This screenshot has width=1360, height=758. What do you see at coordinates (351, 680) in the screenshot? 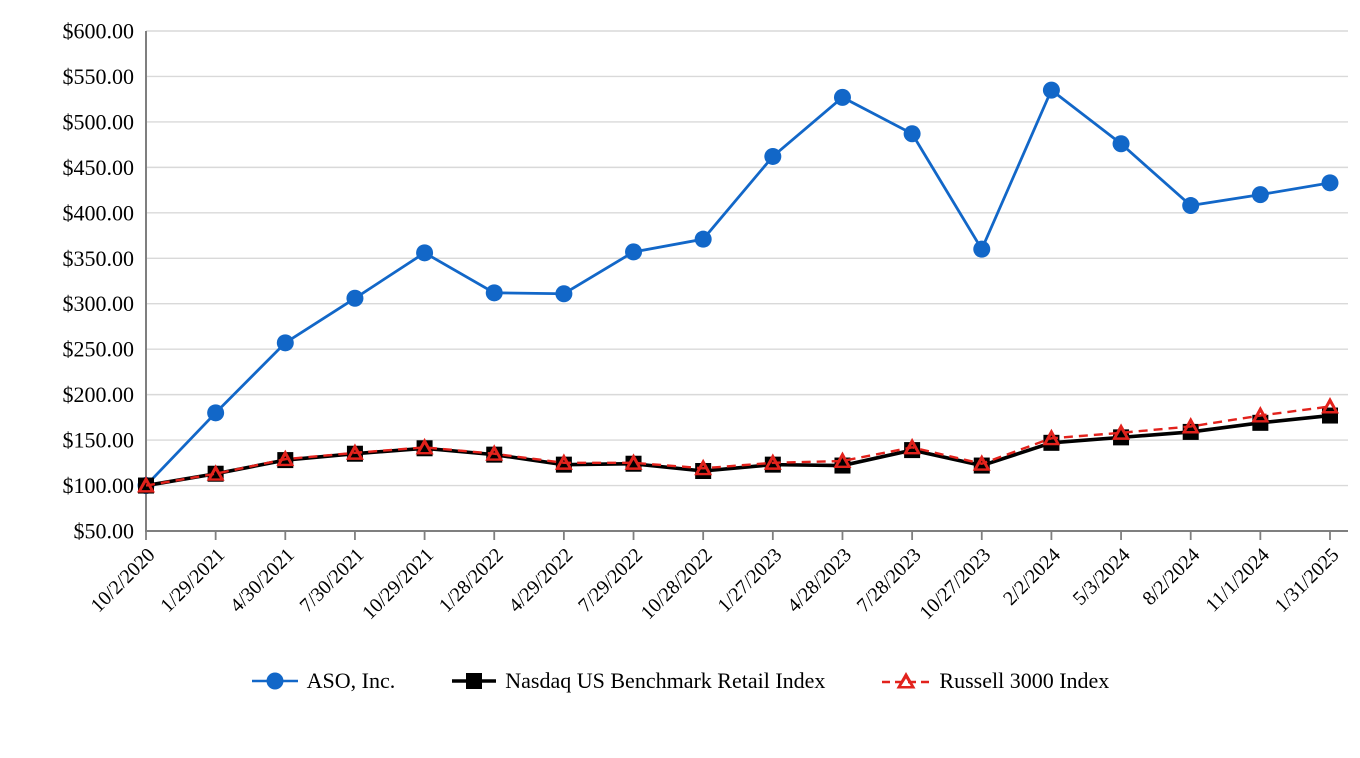
I see `legend-label-aso: ASO, Inc.` at bounding box center [351, 680].